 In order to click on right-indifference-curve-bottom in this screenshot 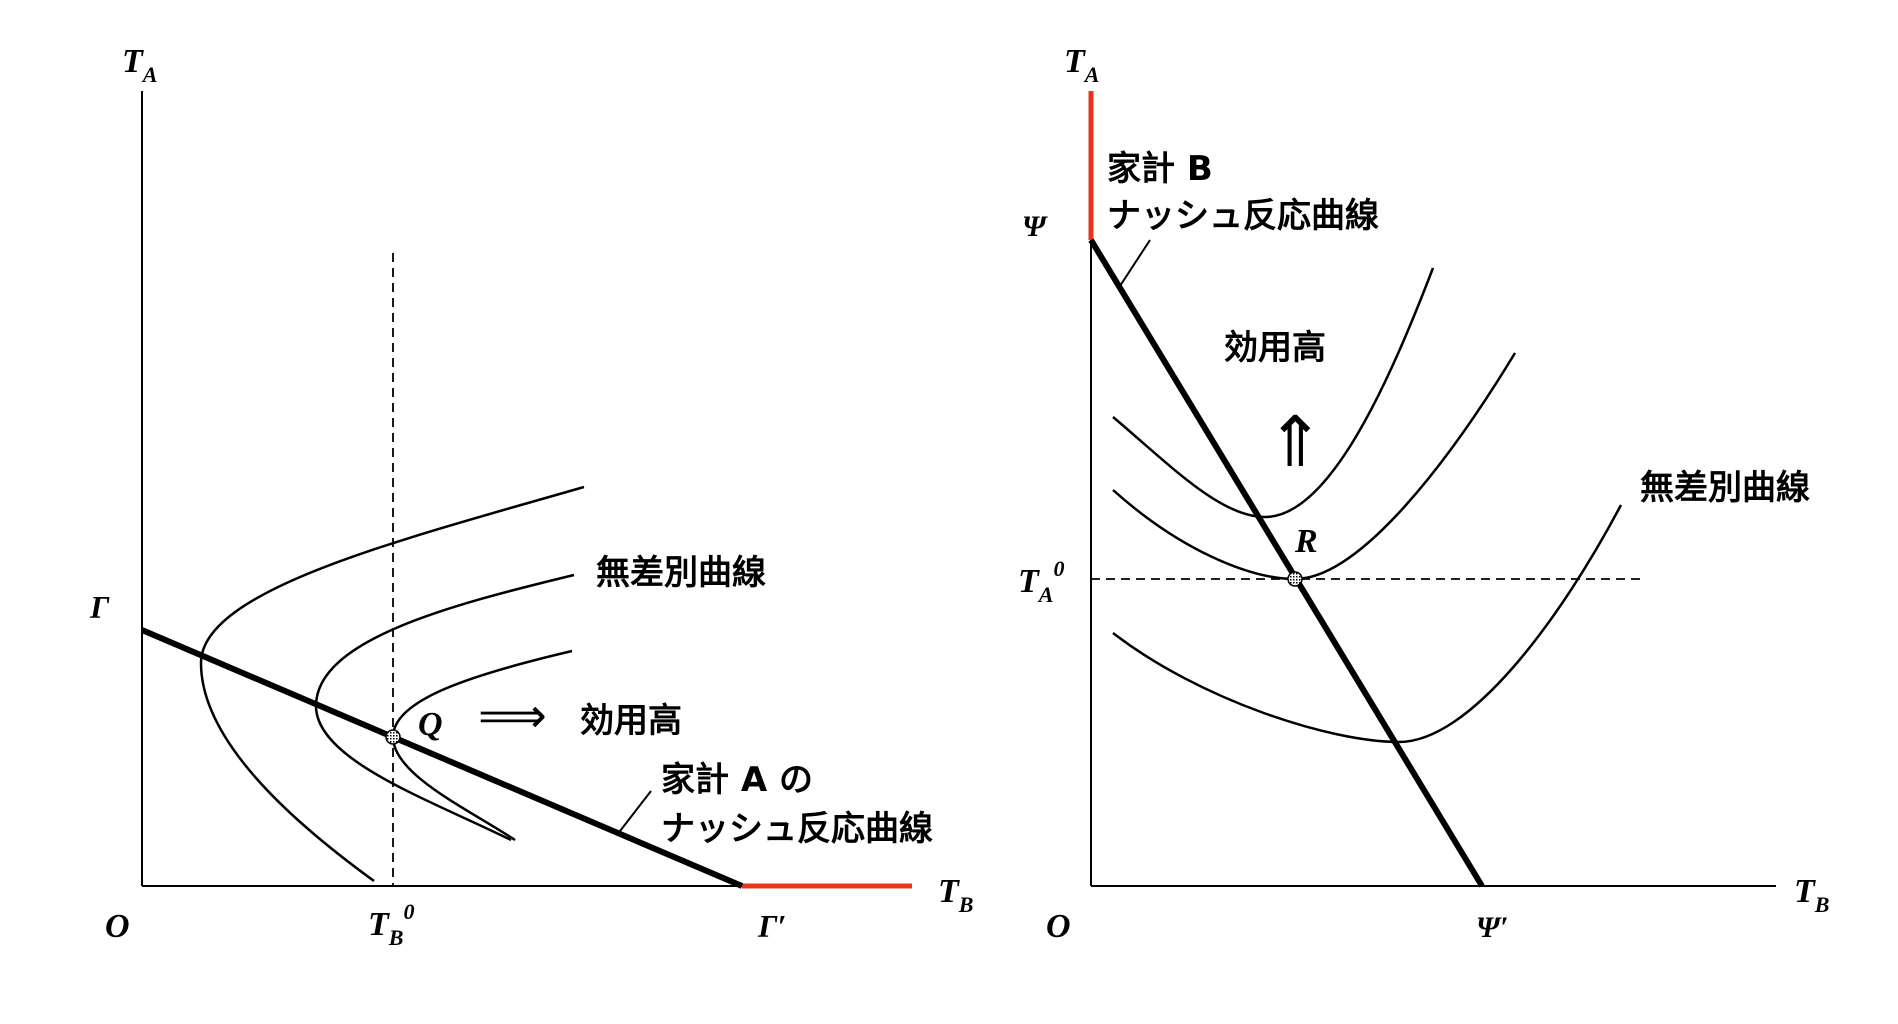, I will do `click(1367, 624)`.